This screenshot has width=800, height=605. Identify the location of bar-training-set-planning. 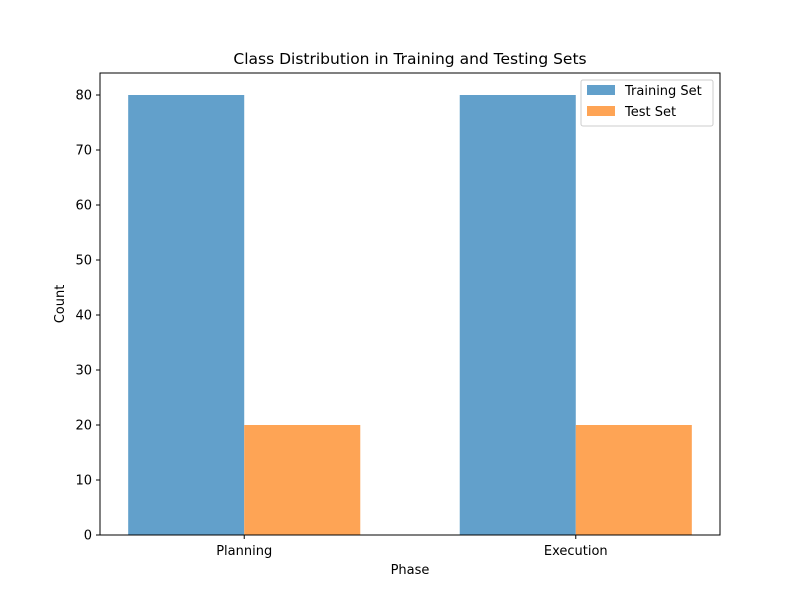
(186, 315).